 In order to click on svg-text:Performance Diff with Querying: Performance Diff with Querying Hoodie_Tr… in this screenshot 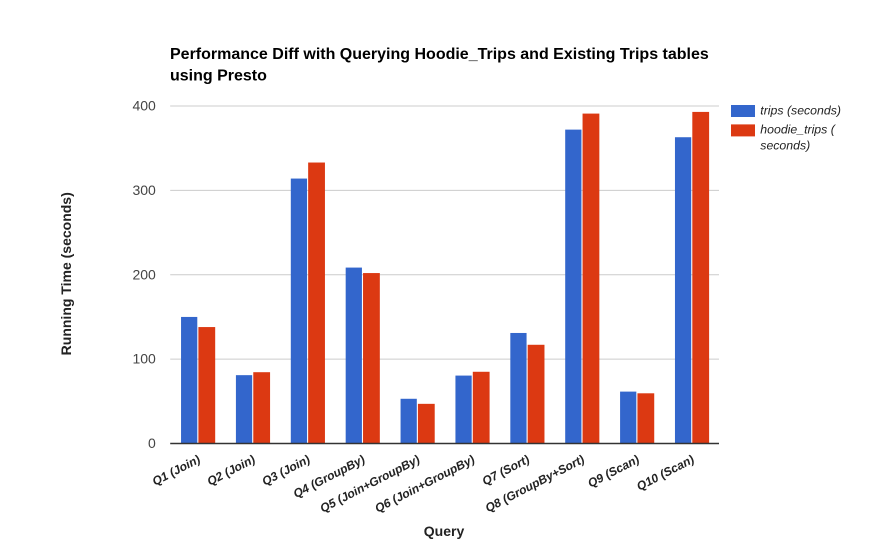, I will do `click(439, 54)`.